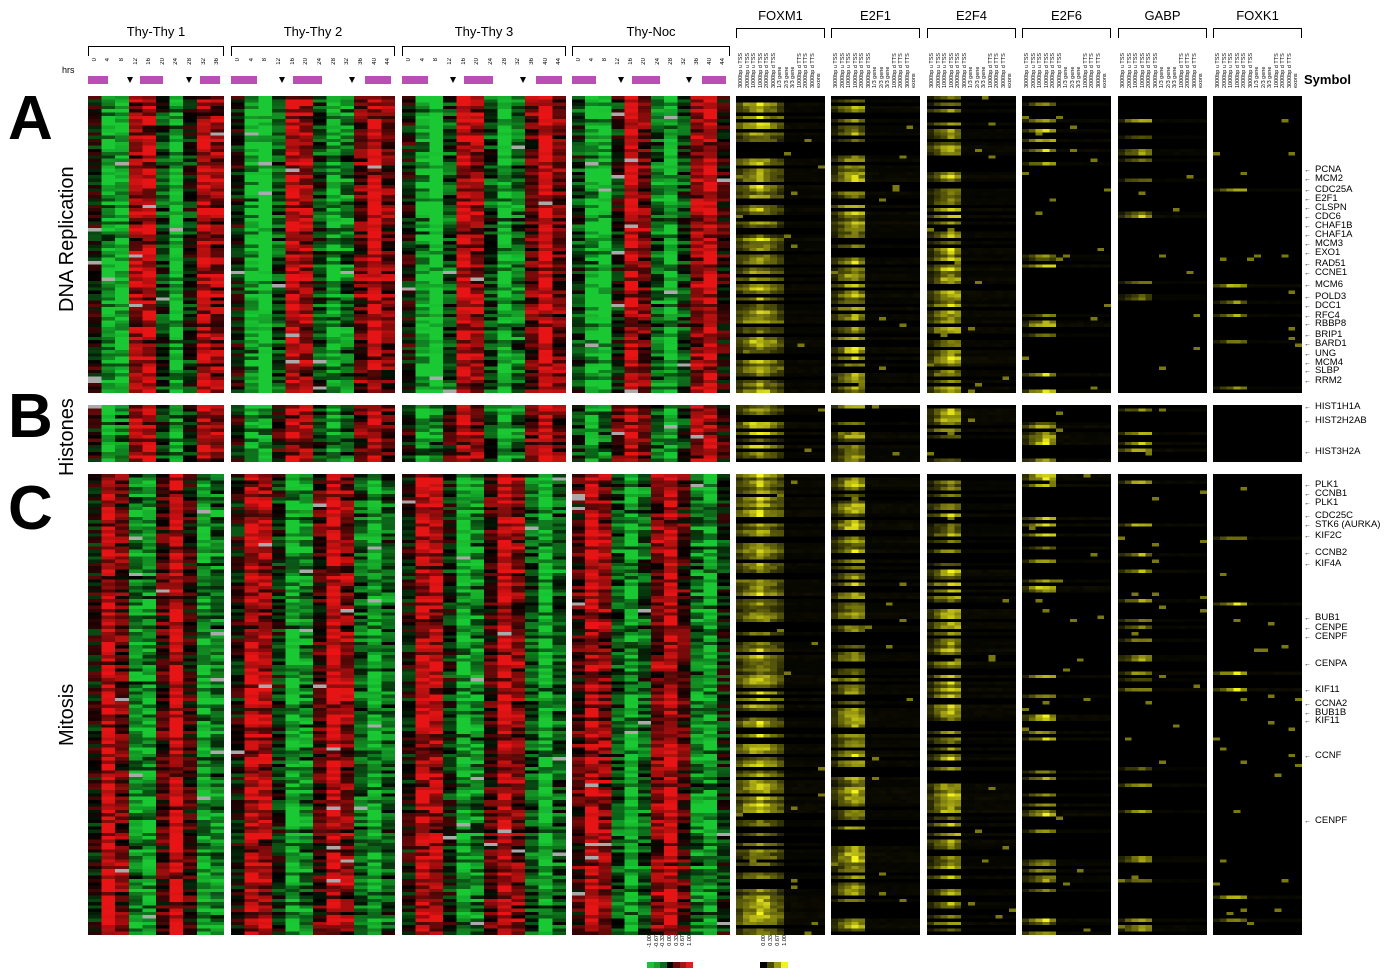 This screenshot has height=973, width=1389. I want to click on gene-symbol: ← CENPF, so click(1325, 637).